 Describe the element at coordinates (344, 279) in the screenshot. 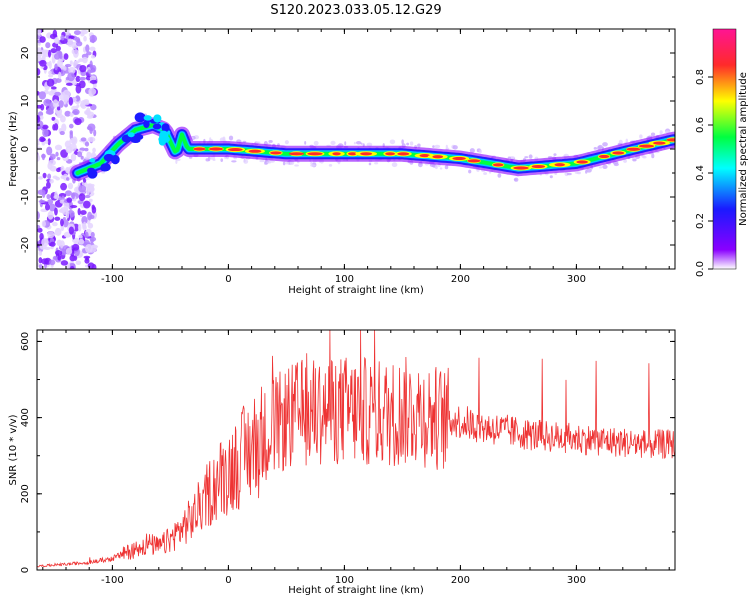

I see `spectrogram-xtick-label: 100` at that location.